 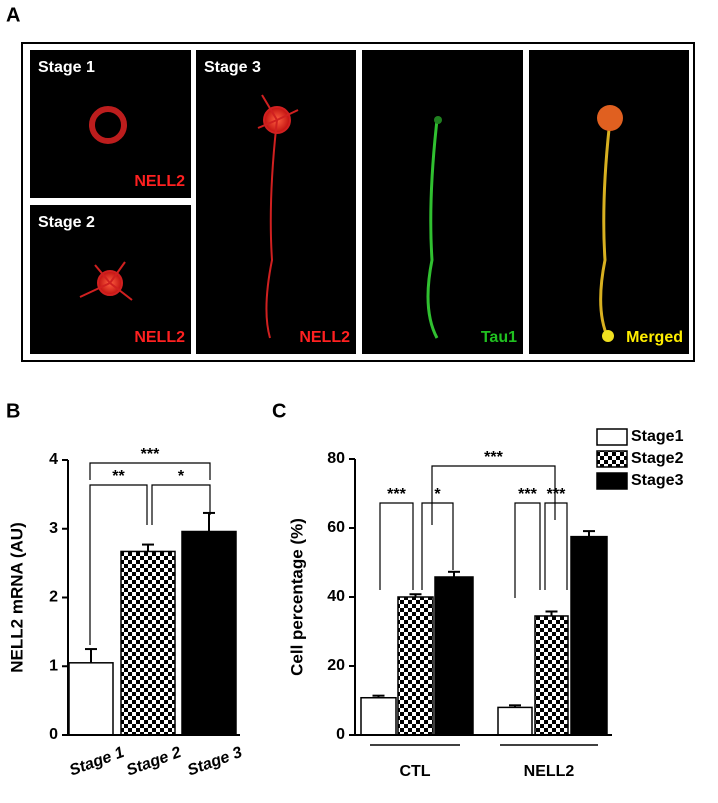 I want to click on x-tick-label: Stage 2, so click(x=153, y=761).